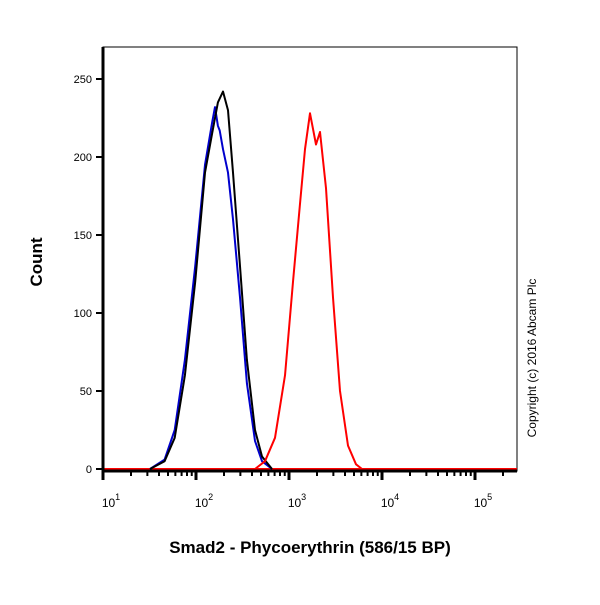  I want to click on y-axis-label: Count, so click(36, 261).